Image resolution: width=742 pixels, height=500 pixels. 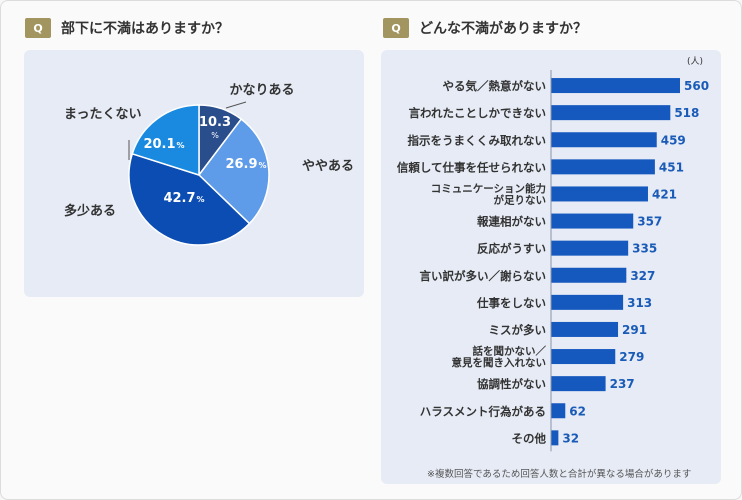 I want to click on bar-value: 335, so click(x=644, y=249).